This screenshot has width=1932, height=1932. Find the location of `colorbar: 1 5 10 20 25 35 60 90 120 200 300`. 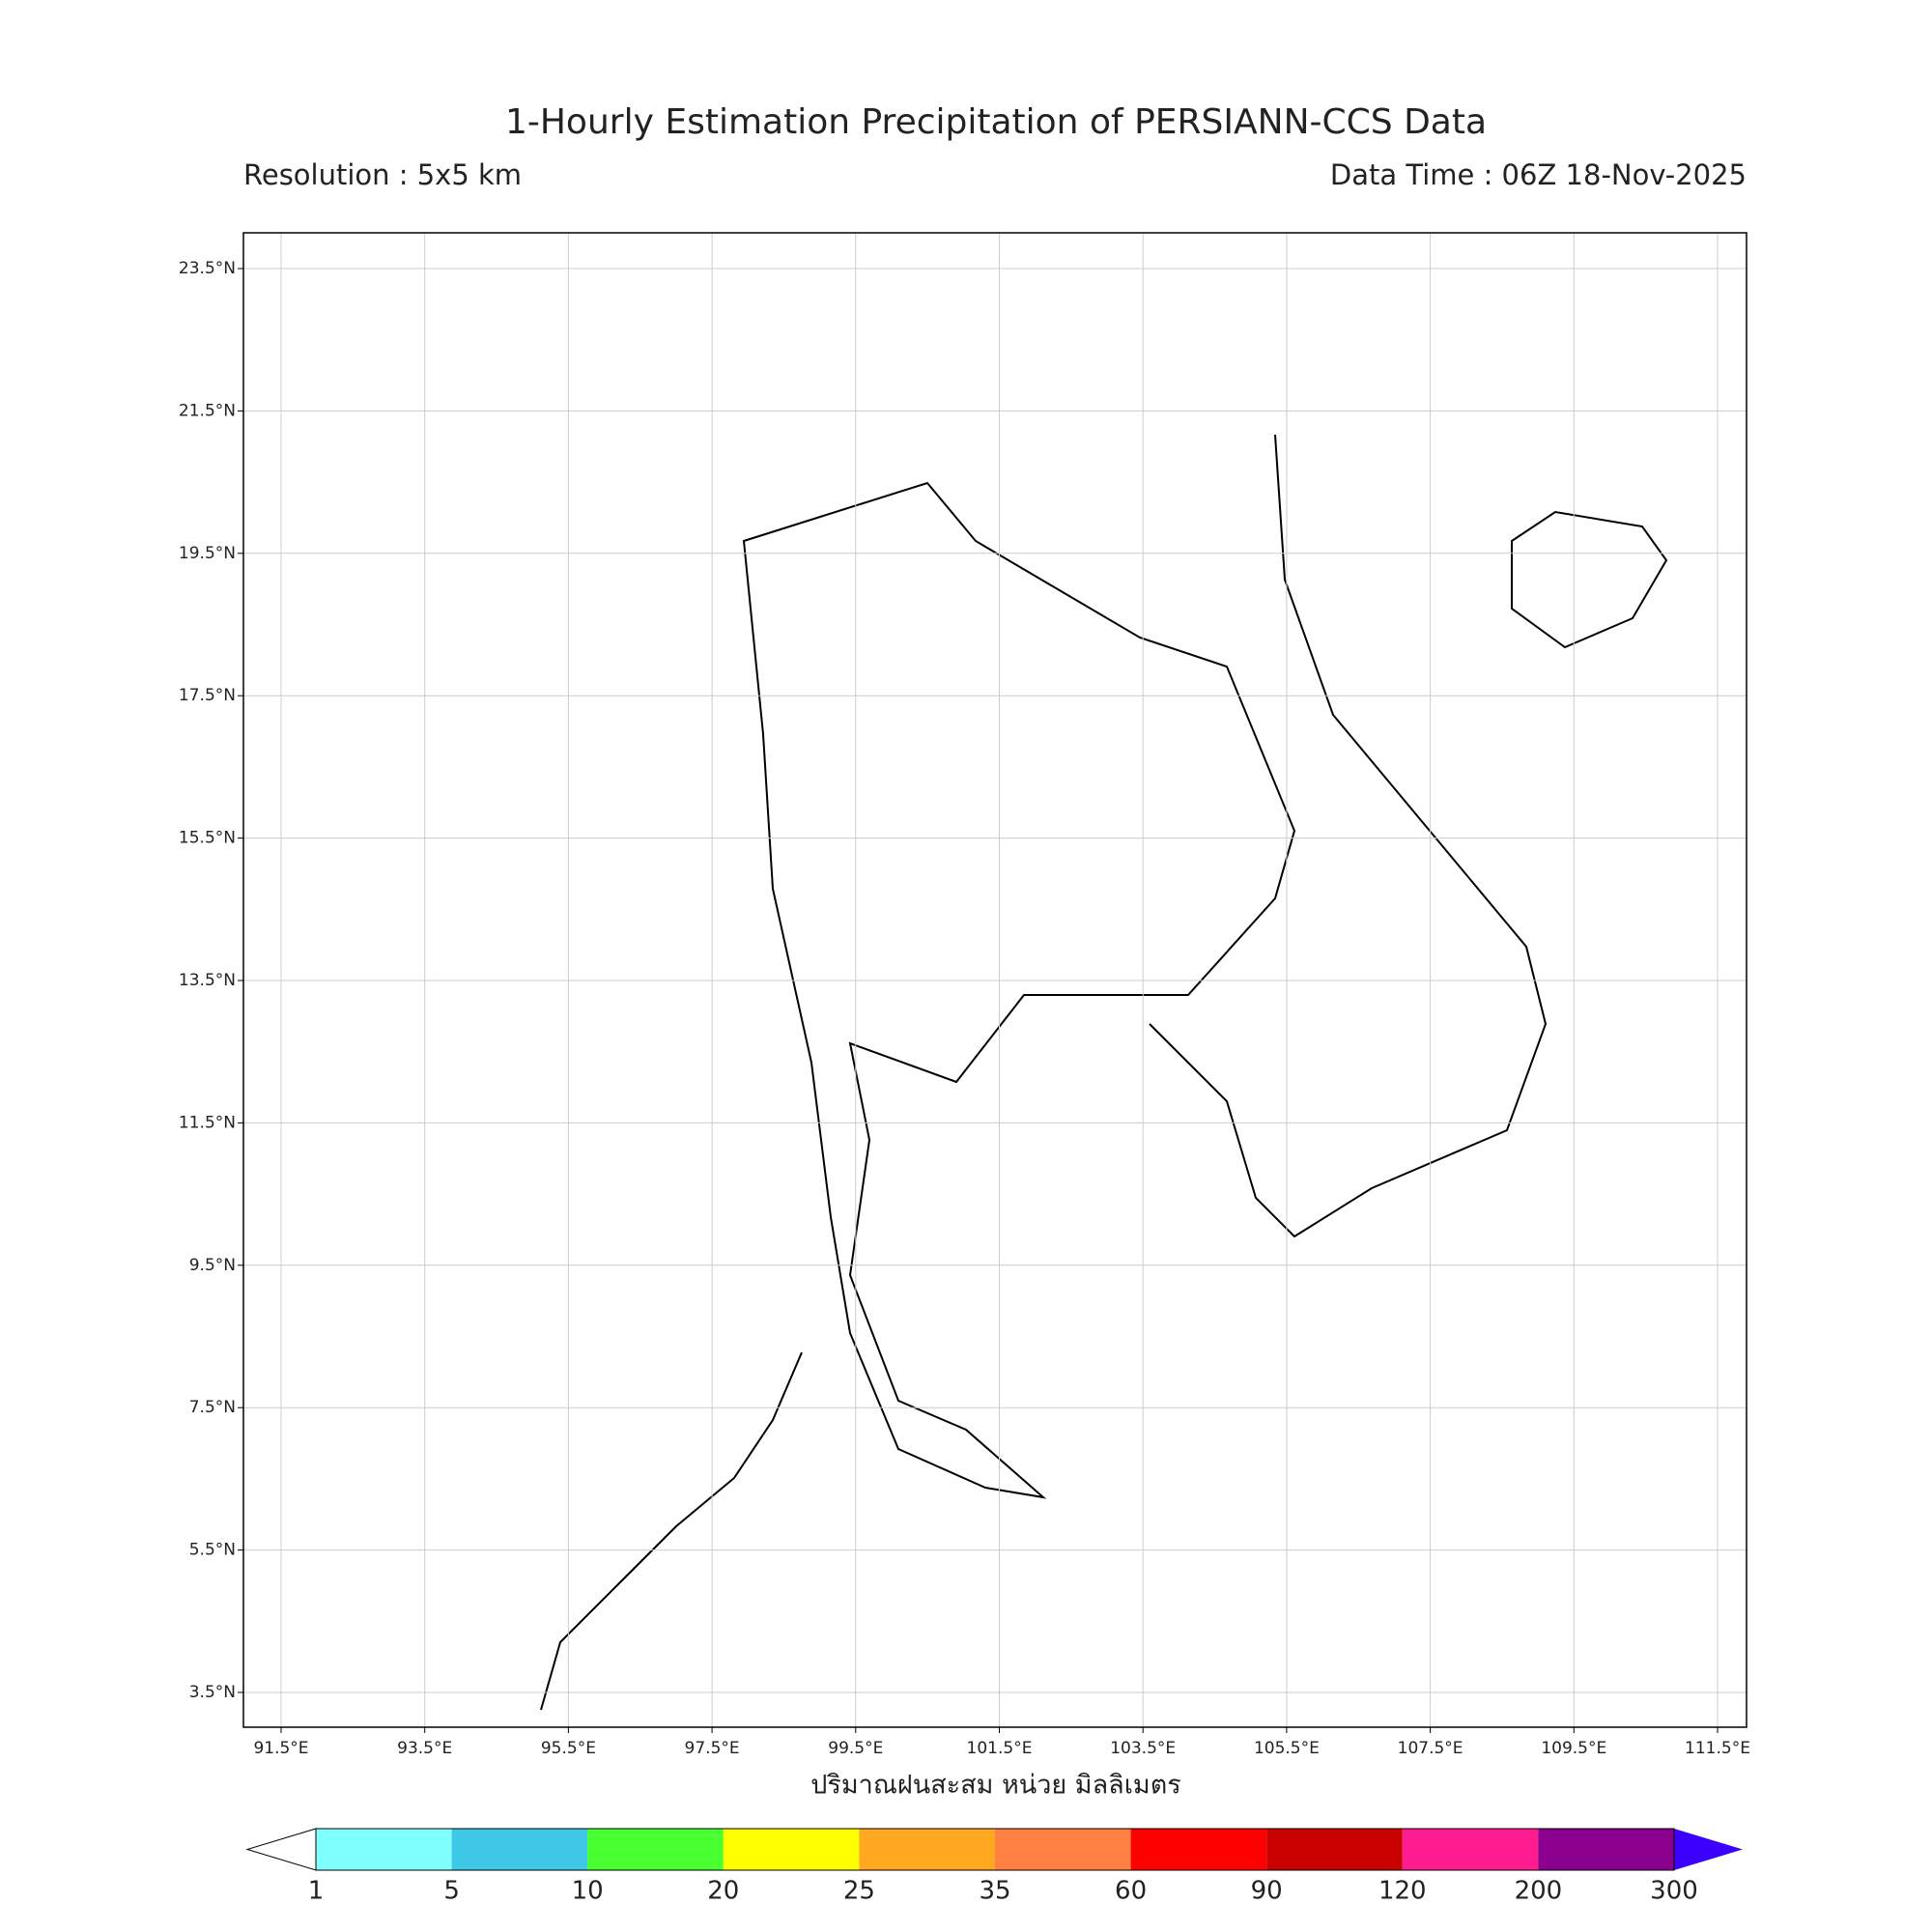

colorbar: 1 5 10 20 25 35 60 90 120 200 300 is located at coordinates (994, 1867).